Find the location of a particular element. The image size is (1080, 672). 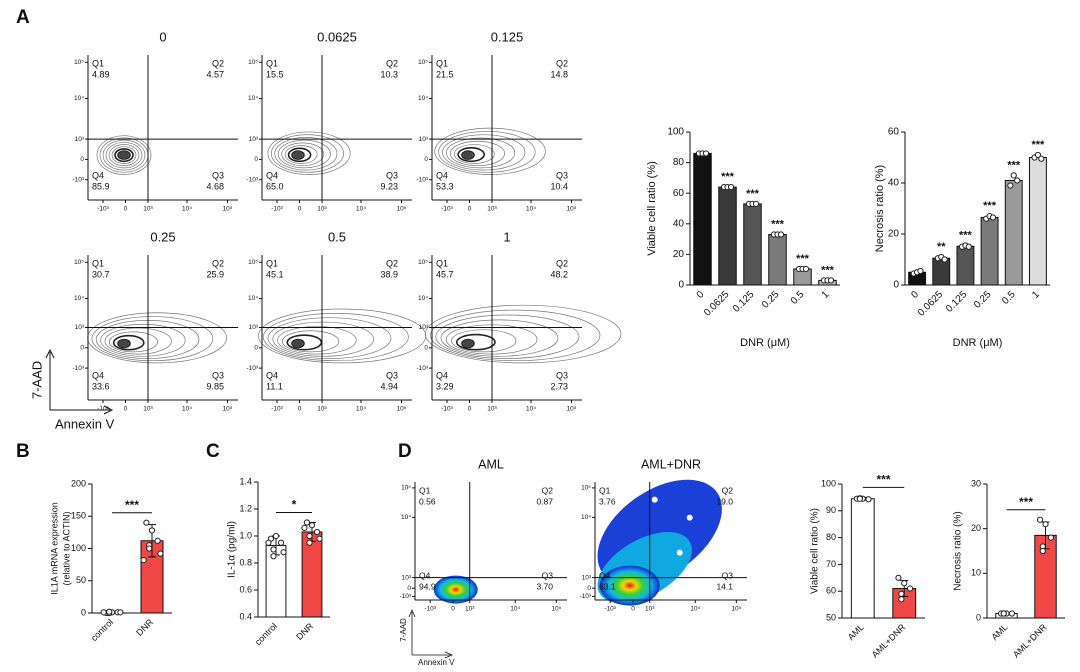

quadrant-value: 0.87 is located at coordinates (544, 501).